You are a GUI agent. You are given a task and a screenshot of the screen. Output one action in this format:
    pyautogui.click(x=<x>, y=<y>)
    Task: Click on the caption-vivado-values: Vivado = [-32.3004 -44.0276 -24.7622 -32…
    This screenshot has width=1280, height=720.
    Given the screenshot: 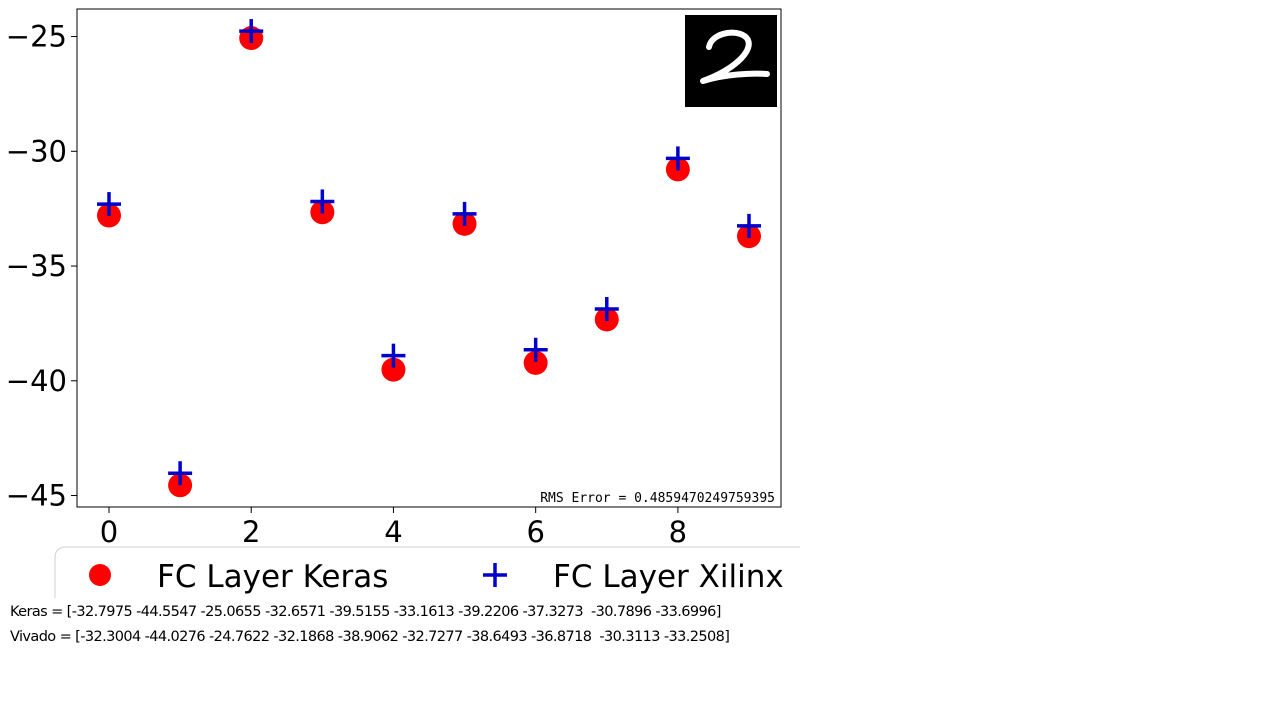 What is the action you would take?
    pyautogui.click(x=370, y=637)
    